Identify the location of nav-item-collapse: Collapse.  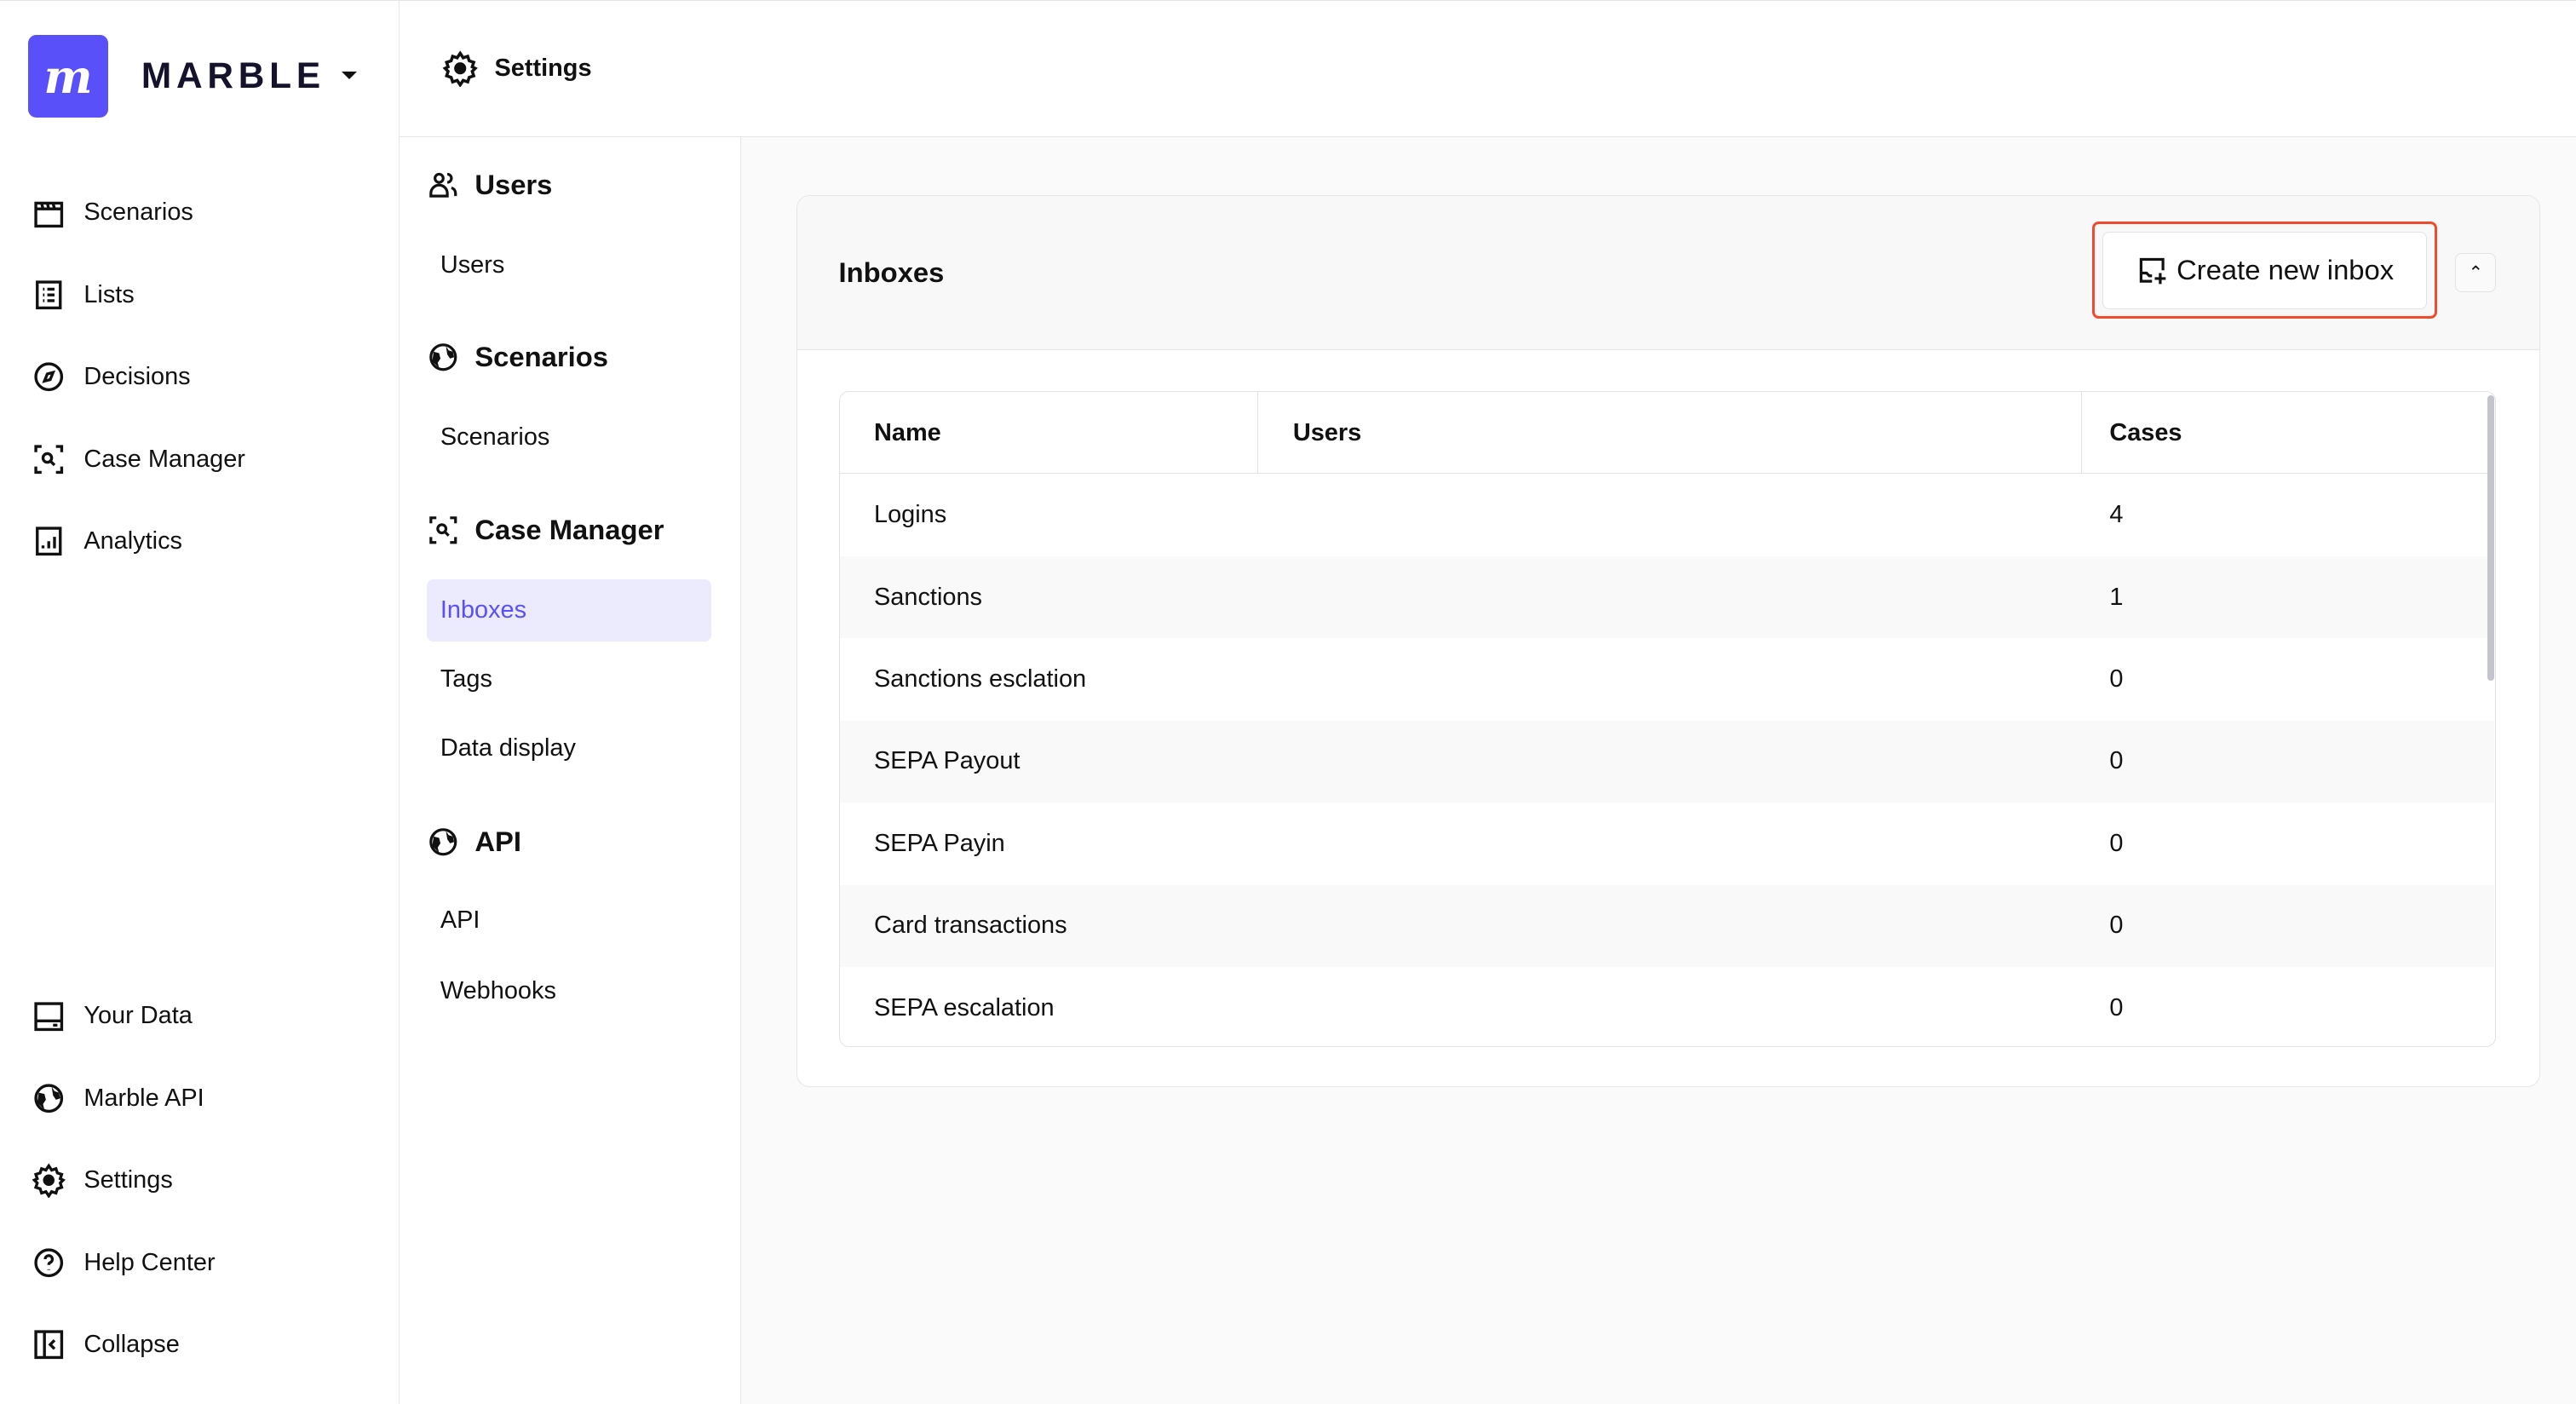
(106, 1344).